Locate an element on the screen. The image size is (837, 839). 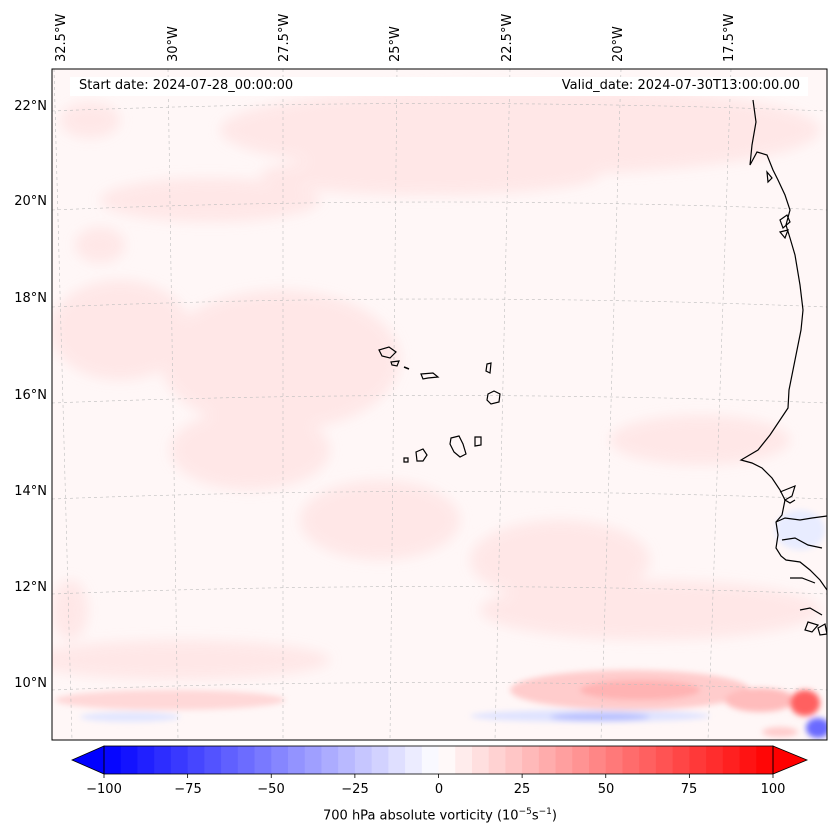
lon-label-22-5w: 22.5°W is located at coordinates (507, 37).